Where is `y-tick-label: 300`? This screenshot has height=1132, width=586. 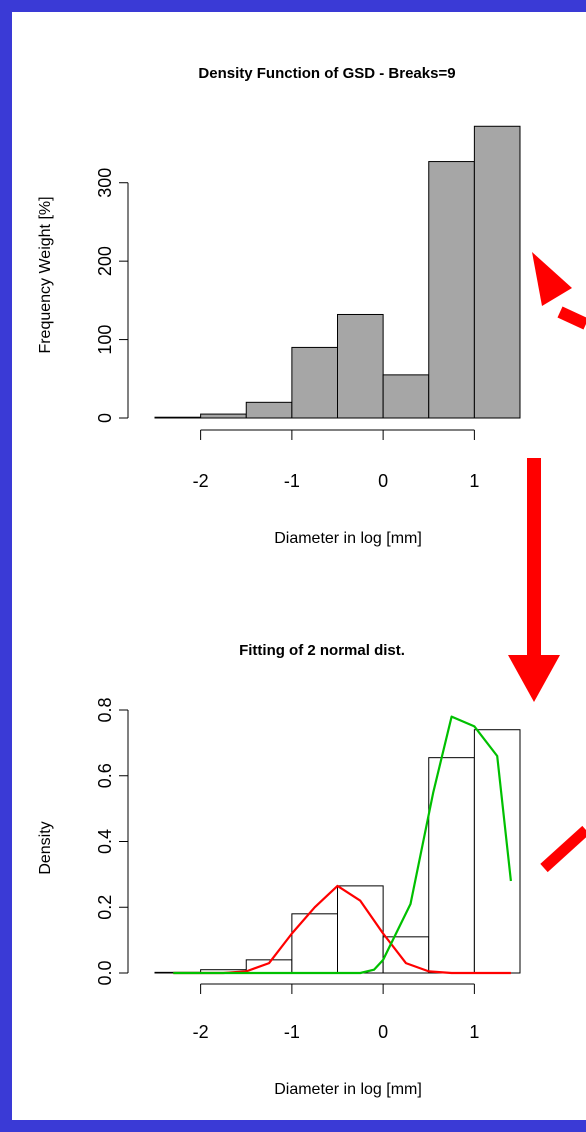
y-tick-label: 300 is located at coordinates (105, 183).